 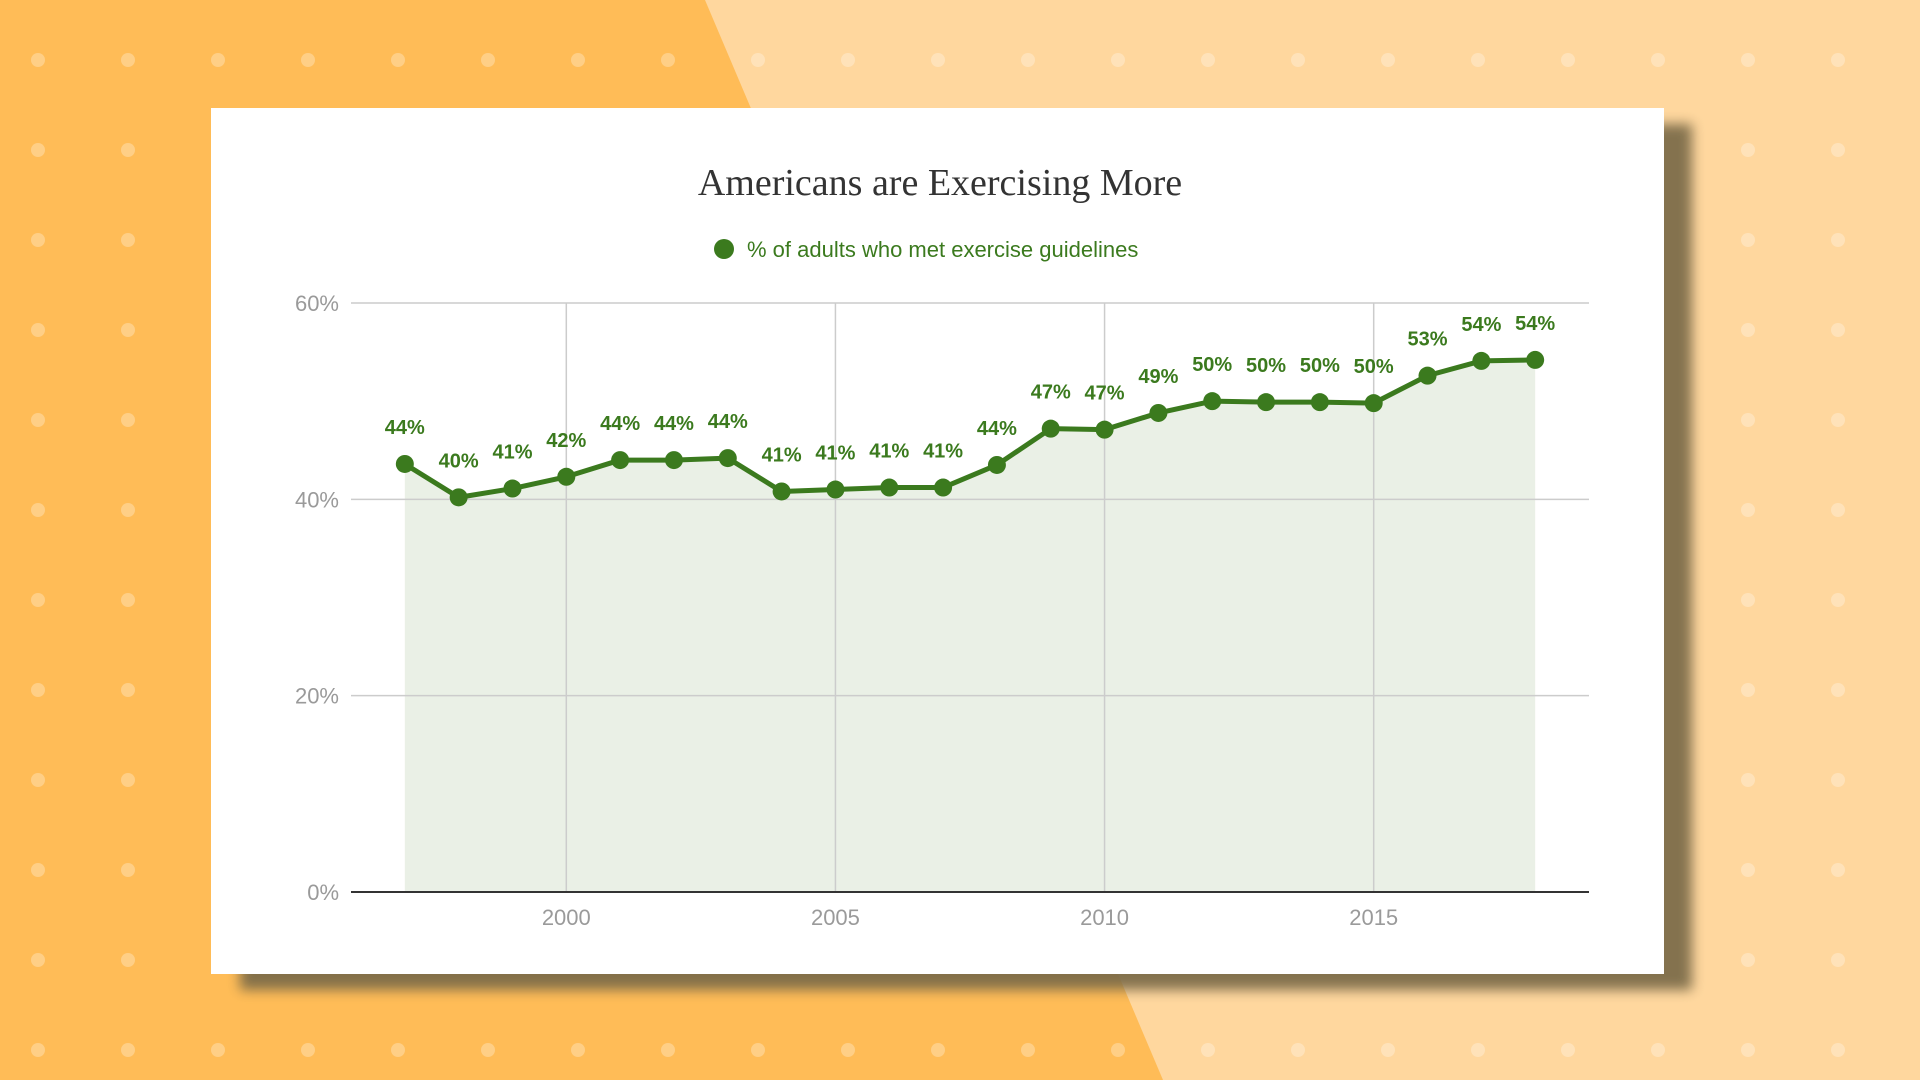 I want to click on legend-label: % of adults who met exercise guidelines, so click(x=942, y=249).